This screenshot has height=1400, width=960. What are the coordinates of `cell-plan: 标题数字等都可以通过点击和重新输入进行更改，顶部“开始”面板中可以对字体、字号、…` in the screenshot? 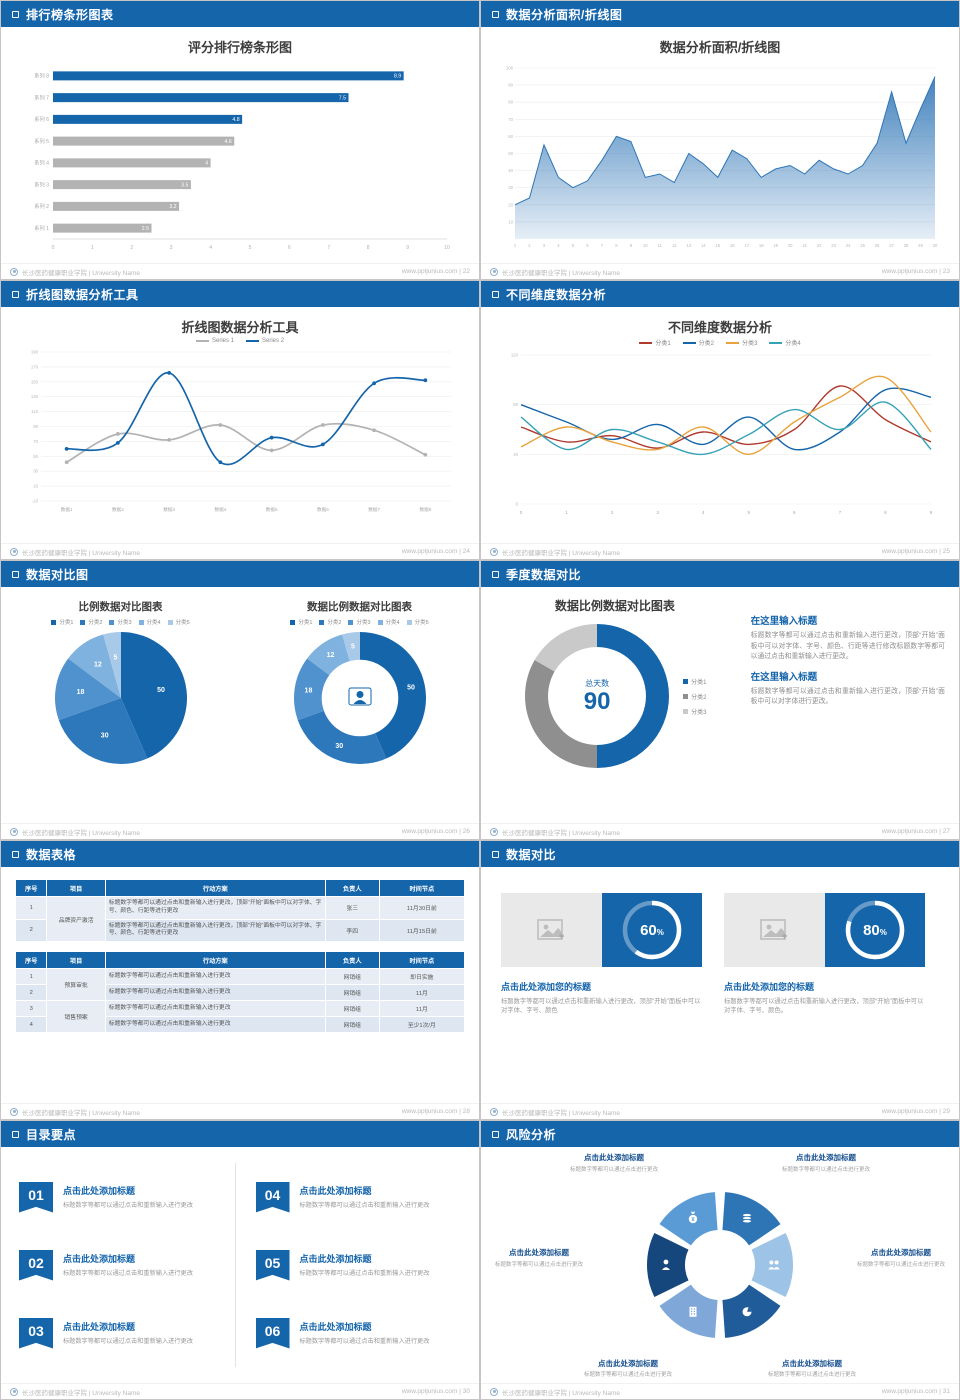 It's located at (215, 930).